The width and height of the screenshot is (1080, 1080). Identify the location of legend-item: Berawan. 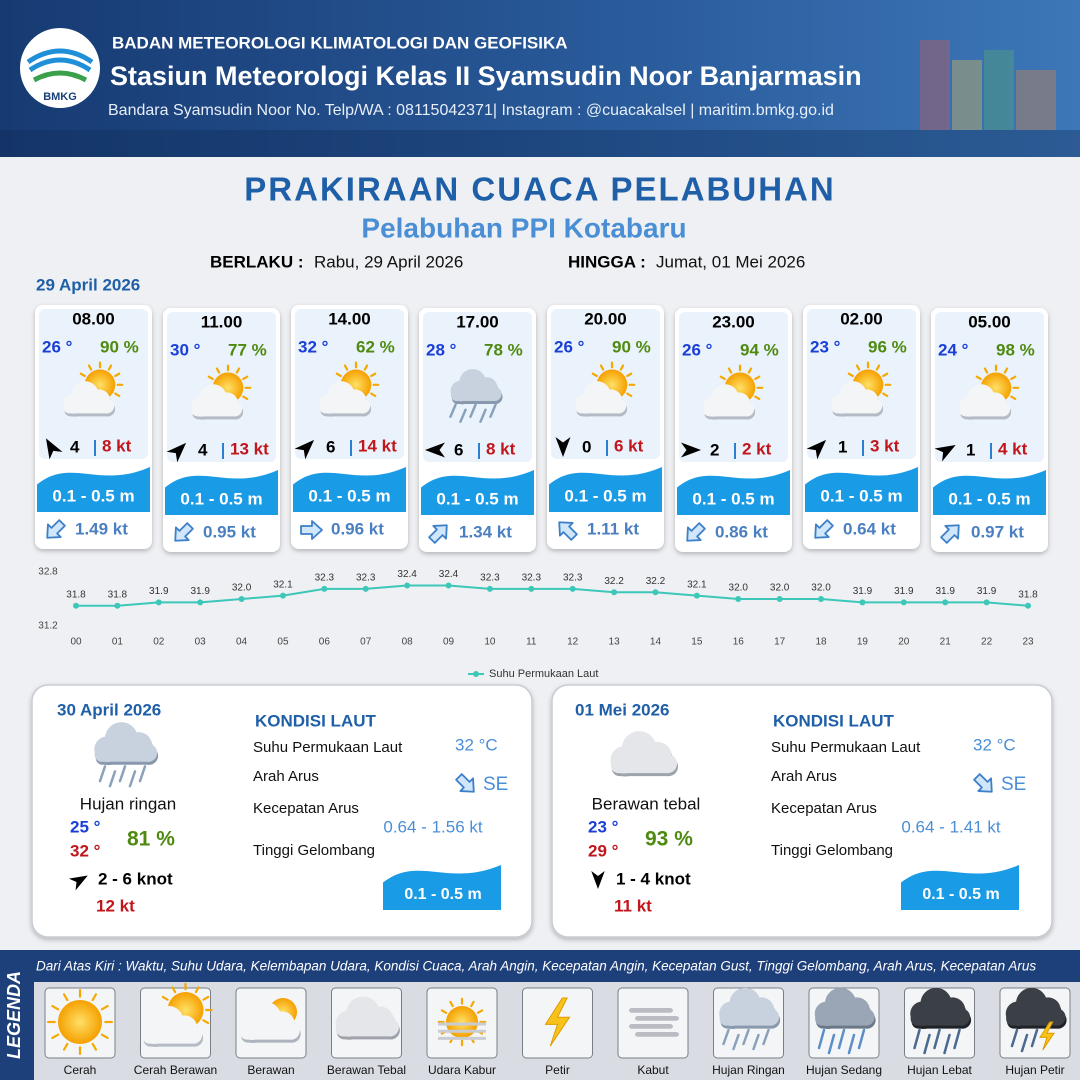
(270, 1070).